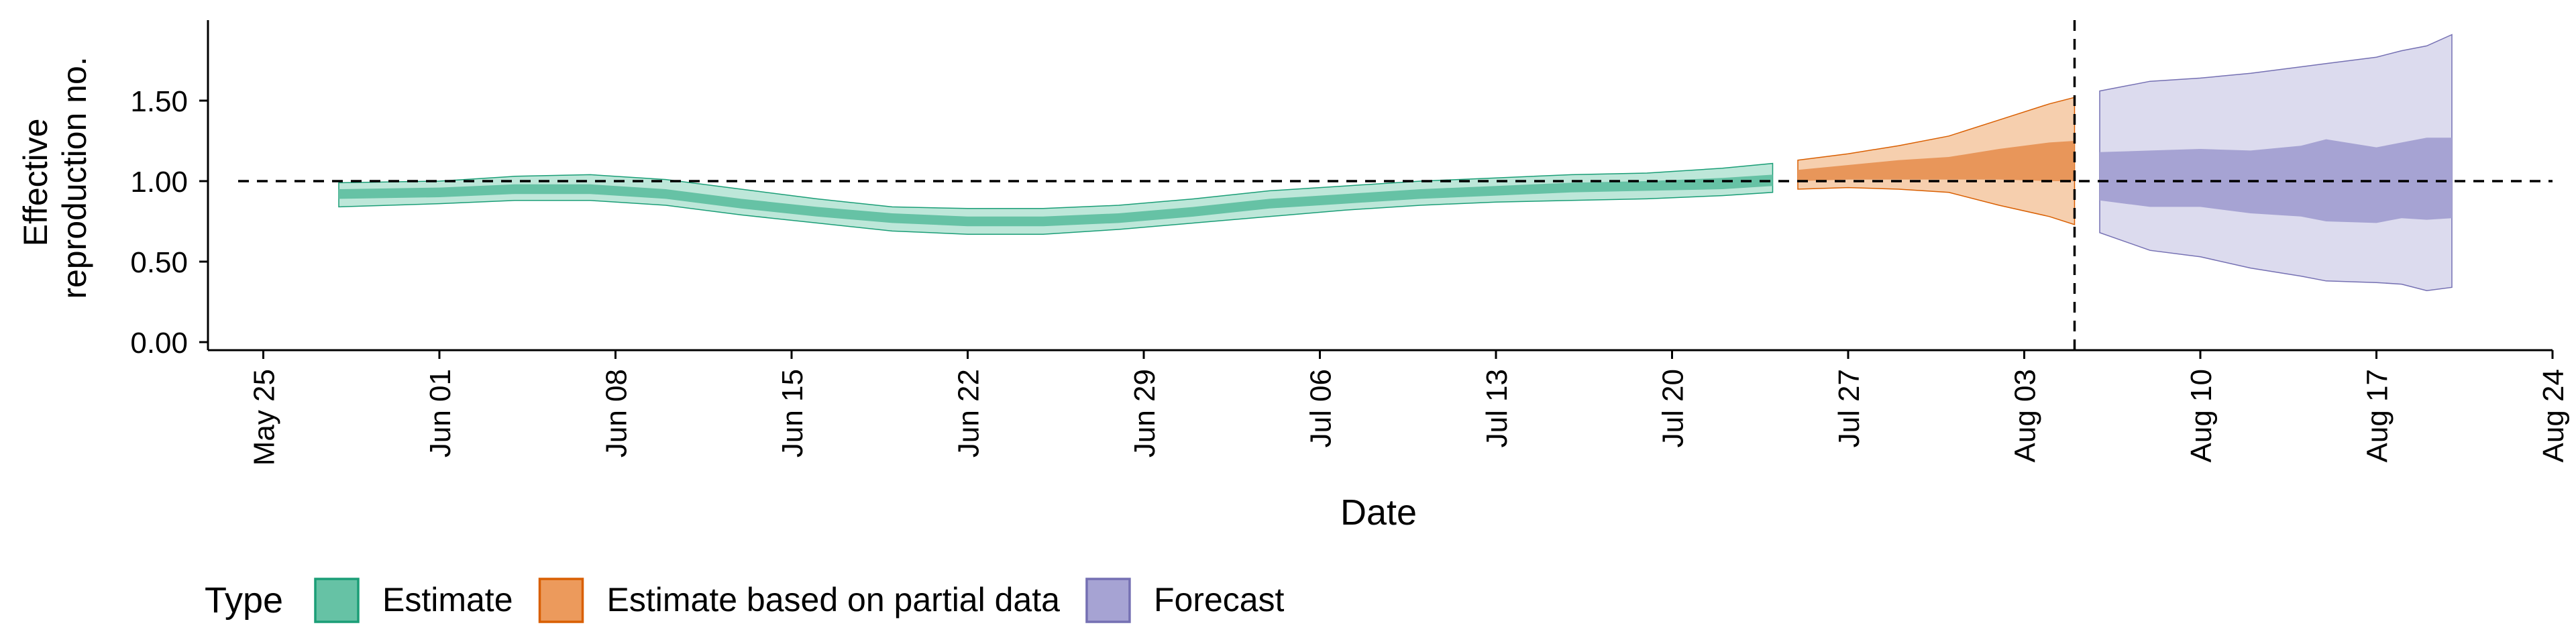 The height and width of the screenshot is (644, 2576). What do you see at coordinates (35, 183) in the screenshot?
I see `y-axis-title-line-1: Effective` at bounding box center [35, 183].